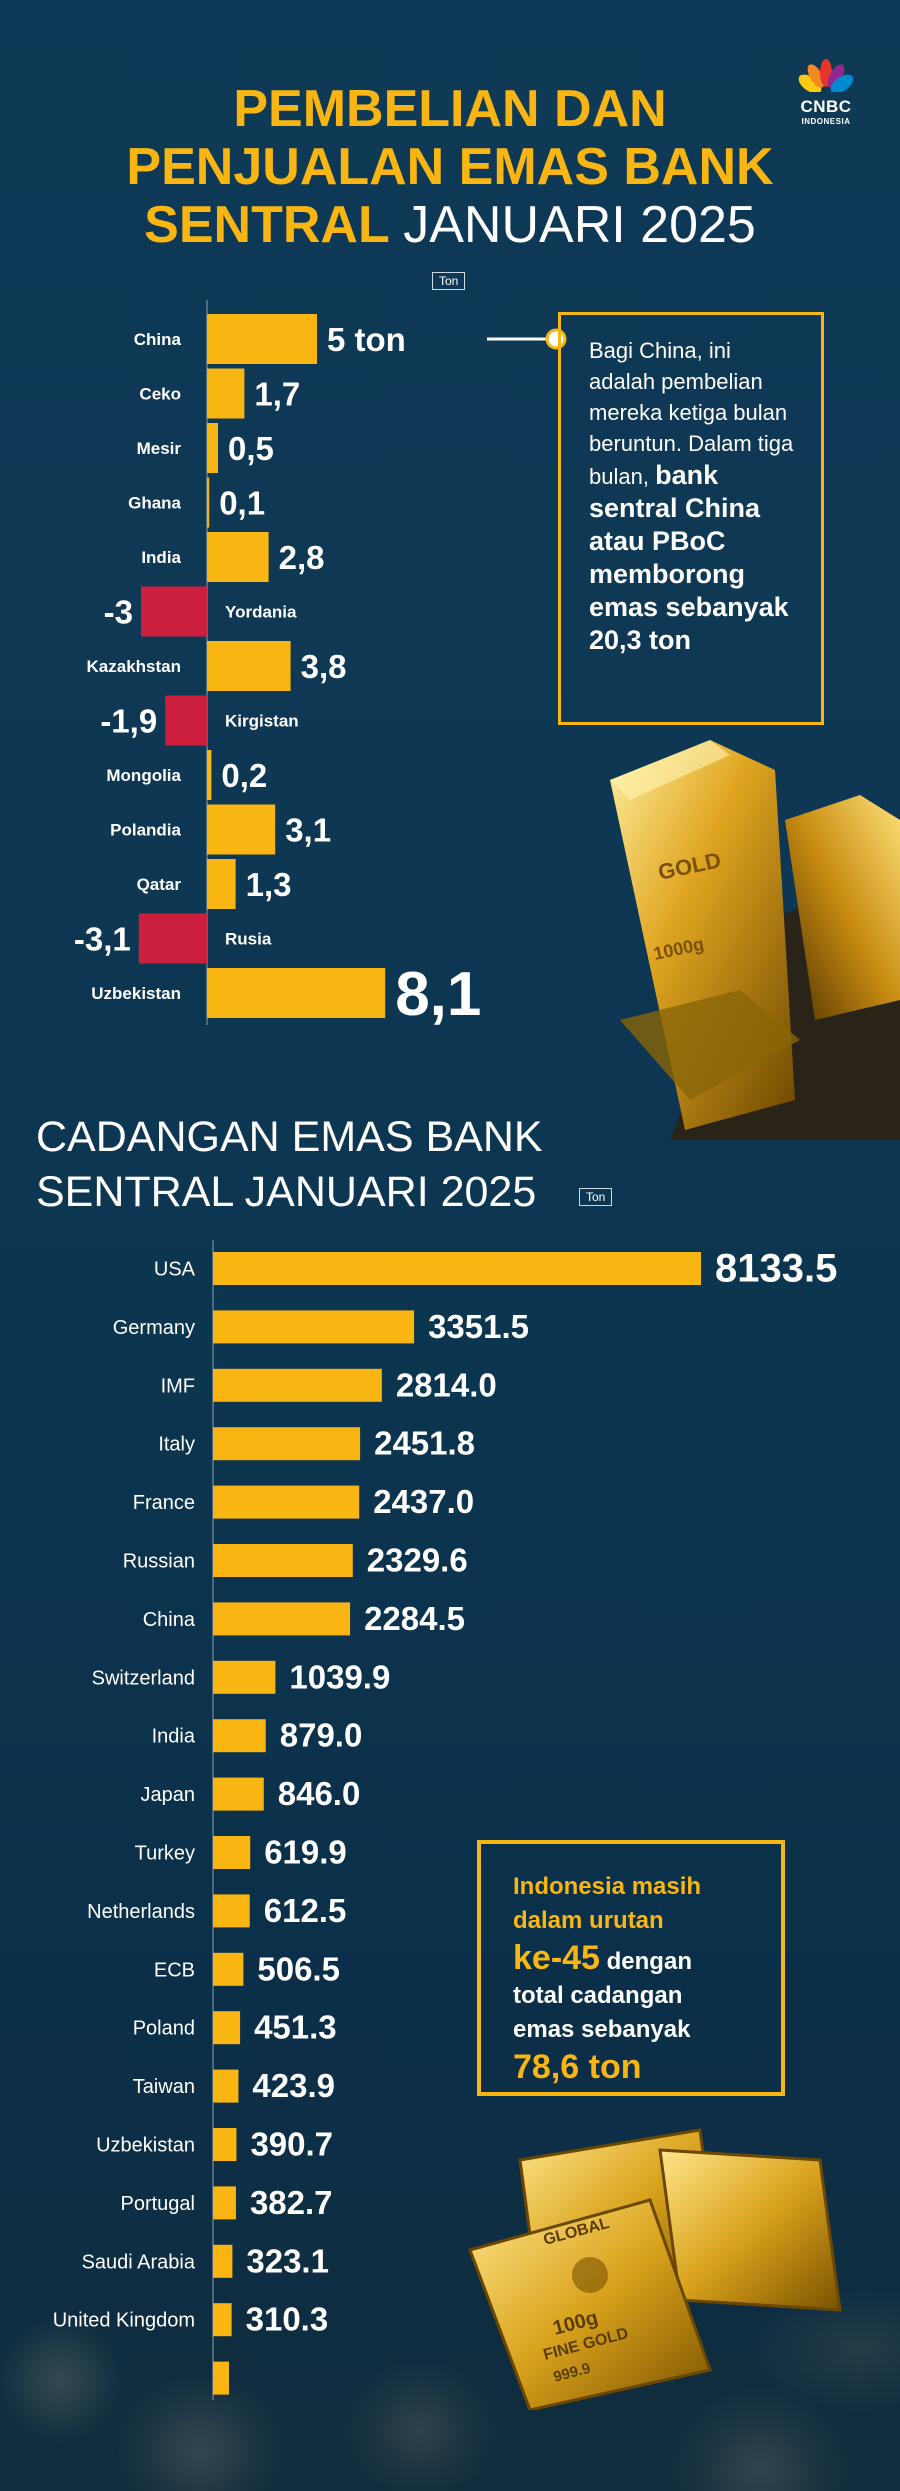 This screenshot has width=900, height=2491. Describe the element at coordinates (172, 938) in the screenshot. I see `bar-rusia` at that location.